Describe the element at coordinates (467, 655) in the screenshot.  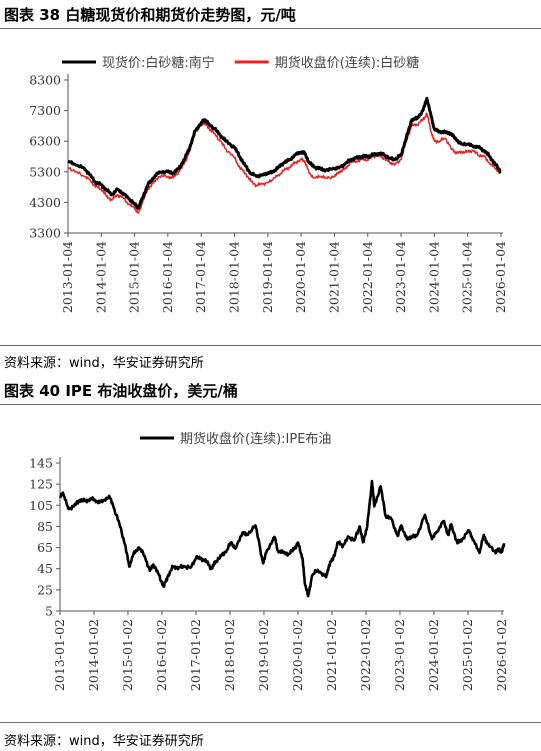
I see `brent-x-tick-label-12: 2025-01-02` at that location.